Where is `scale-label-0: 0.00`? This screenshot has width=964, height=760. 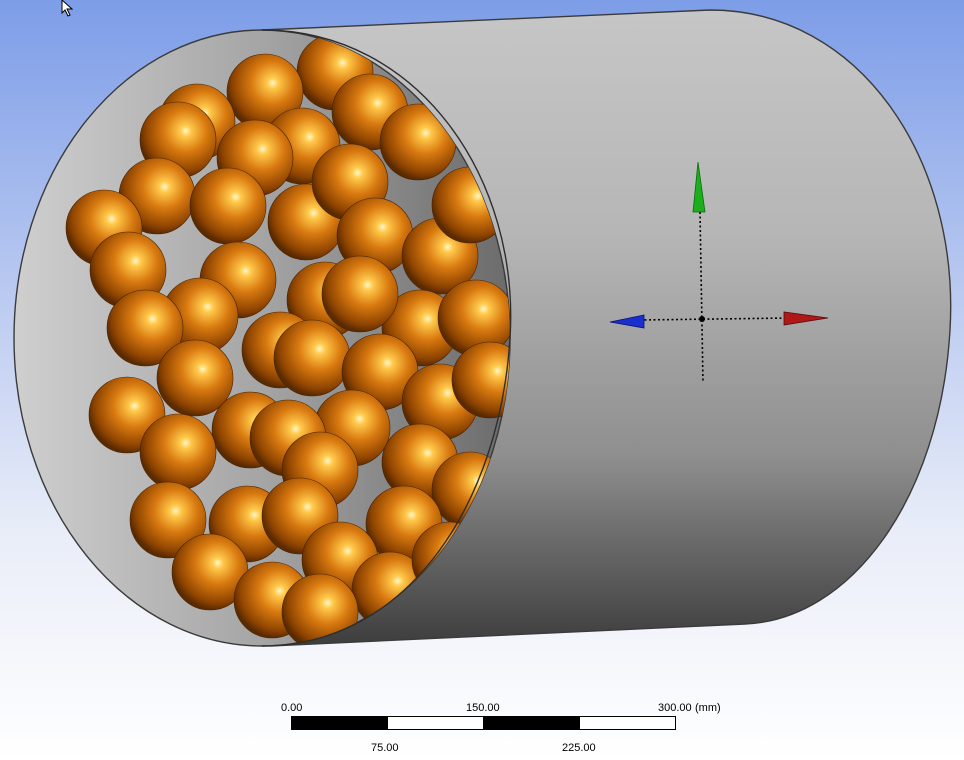 scale-label-0: 0.00 is located at coordinates (292, 708).